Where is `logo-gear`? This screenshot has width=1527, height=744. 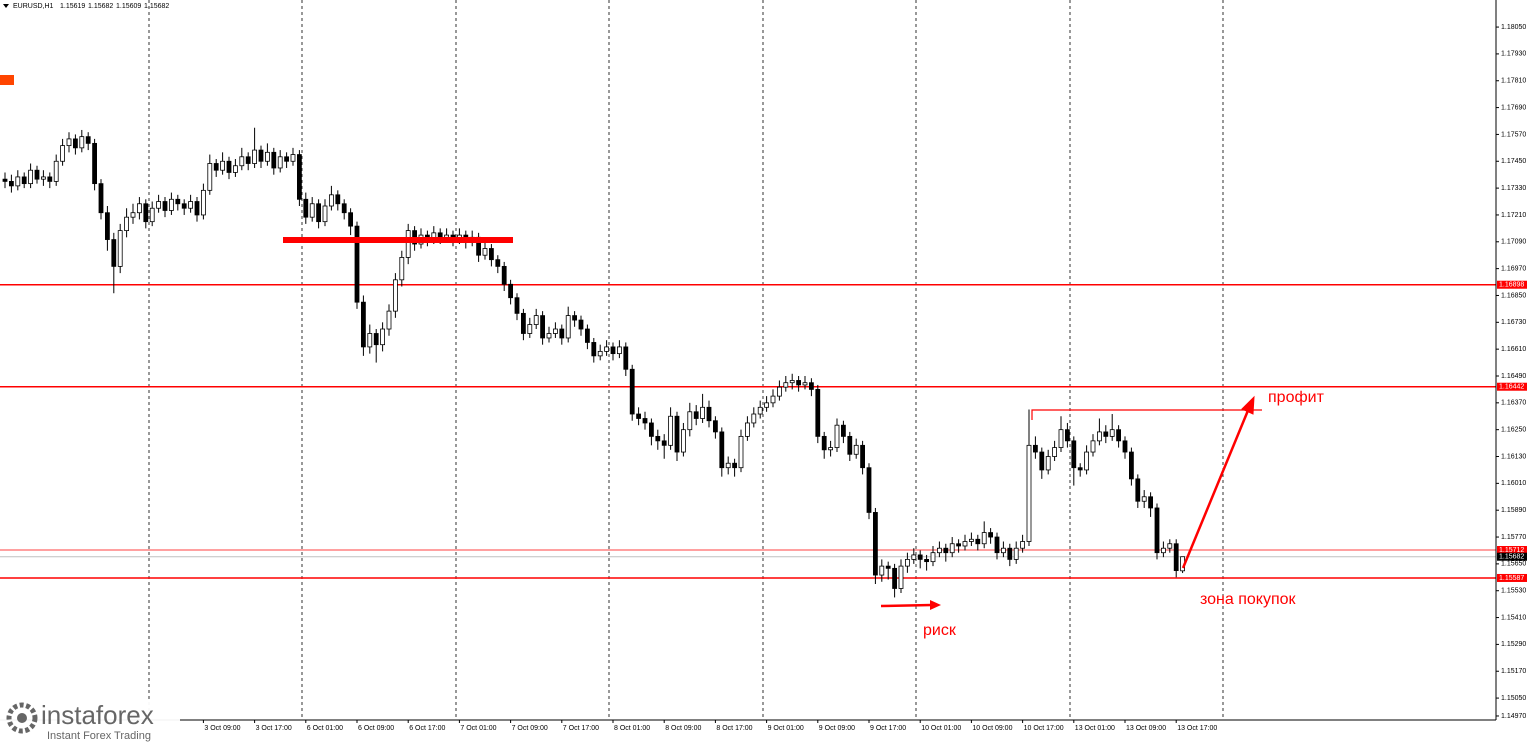
logo-gear is located at coordinates (22, 718).